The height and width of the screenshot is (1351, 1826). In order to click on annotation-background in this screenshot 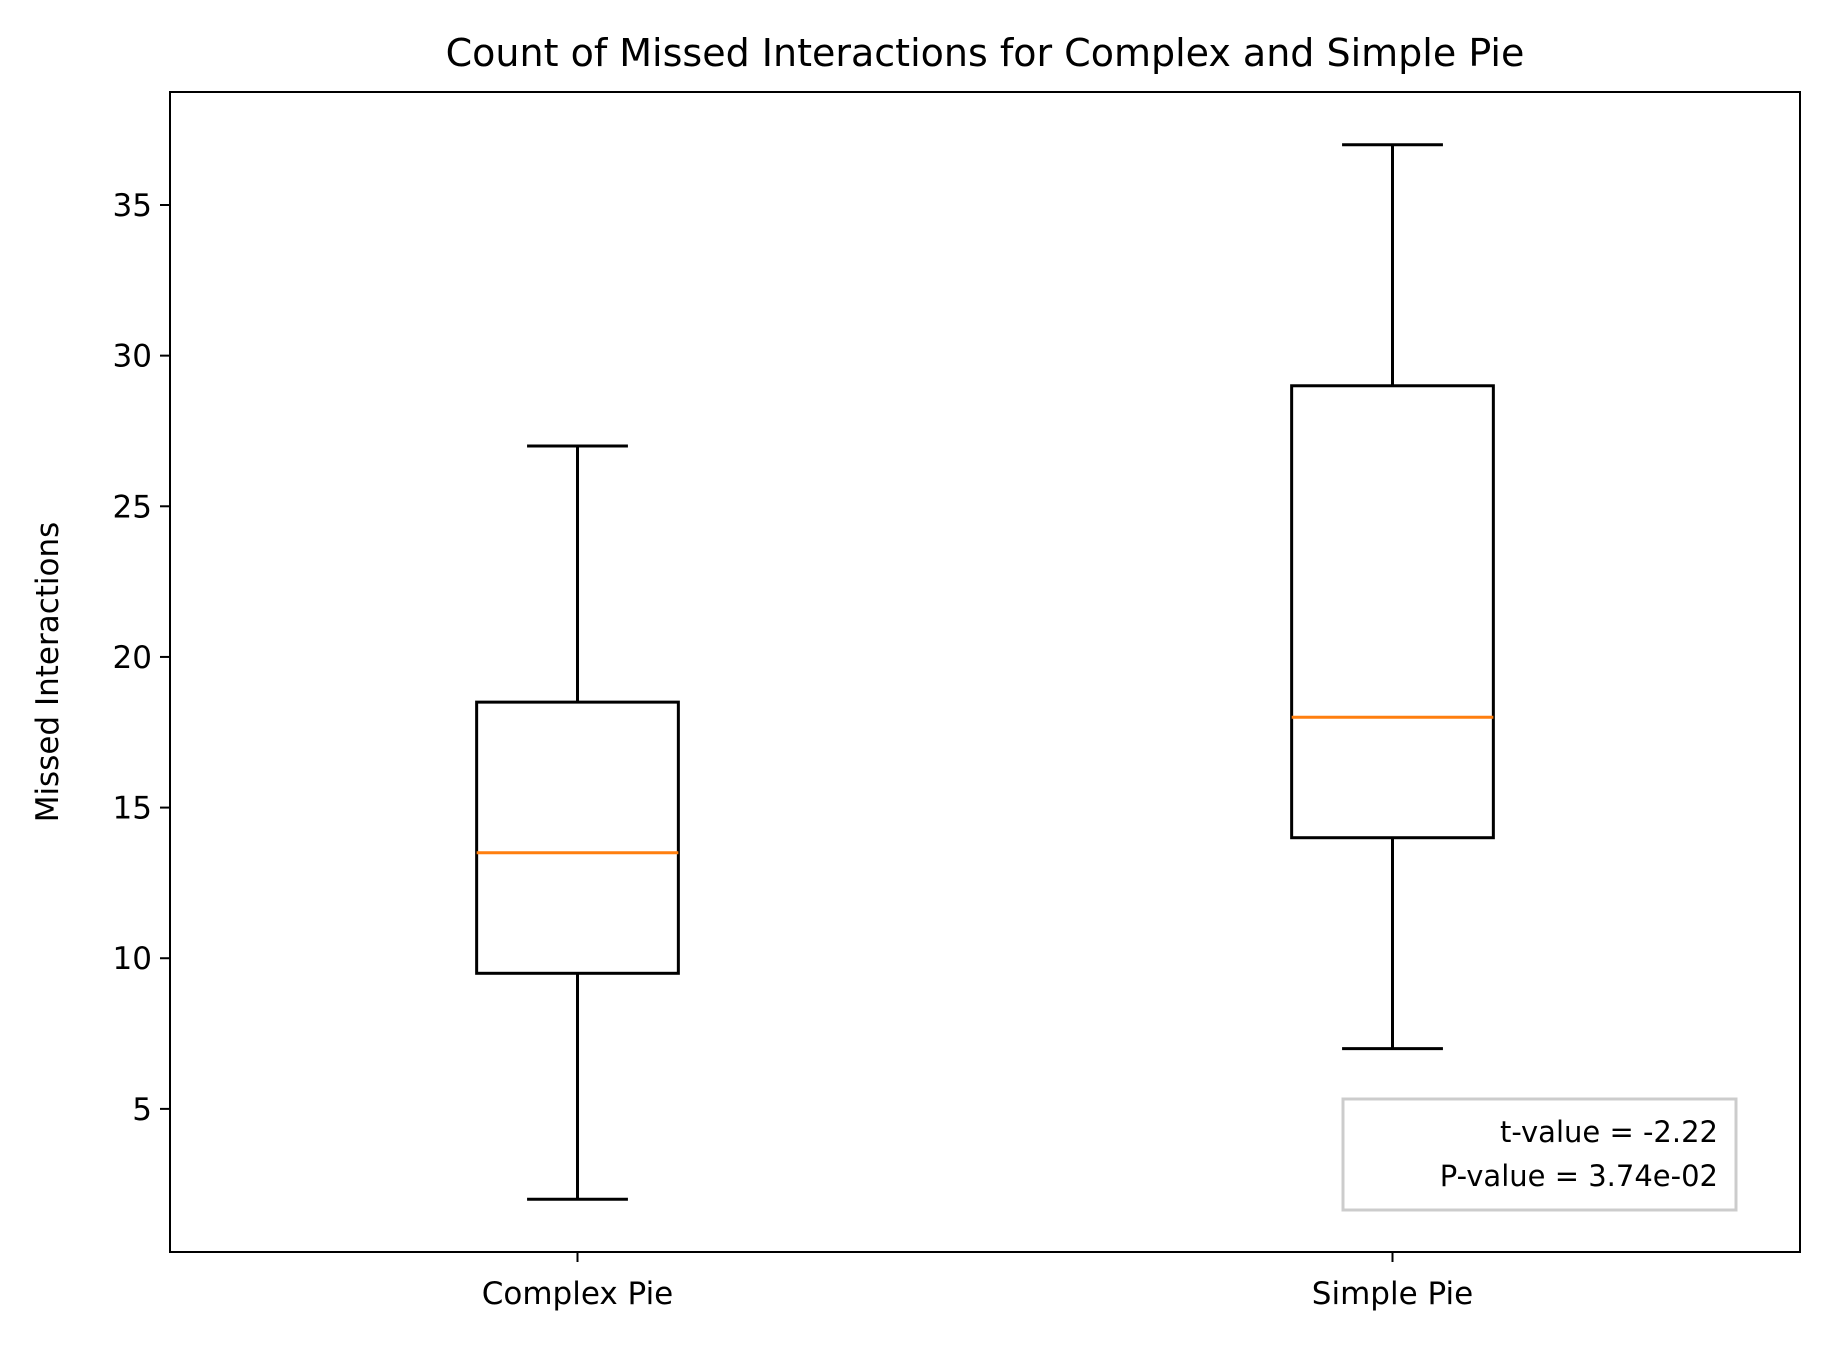, I will do `click(1539, 1154)`.